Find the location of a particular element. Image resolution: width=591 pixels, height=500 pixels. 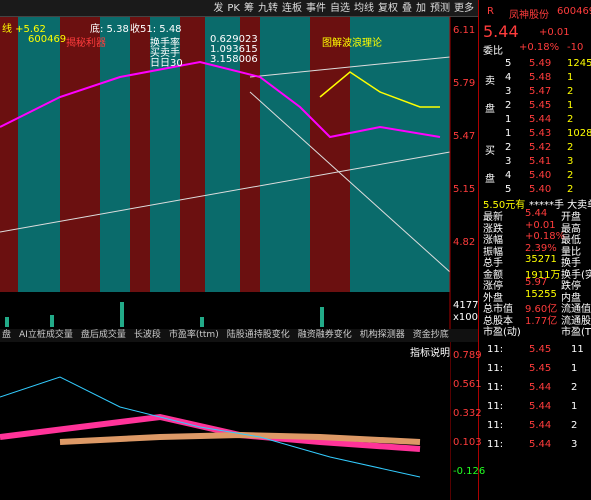

change: +0.01 is located at coordinates (554, 32).